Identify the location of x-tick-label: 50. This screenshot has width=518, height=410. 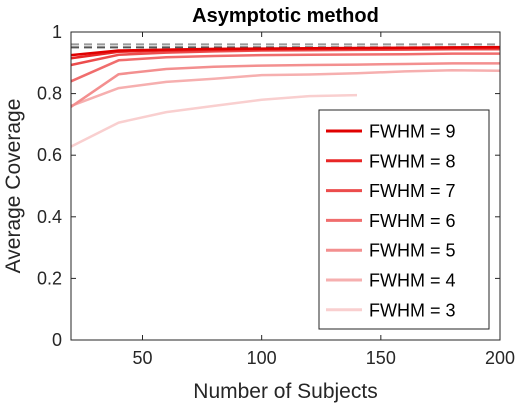
(142, 358).